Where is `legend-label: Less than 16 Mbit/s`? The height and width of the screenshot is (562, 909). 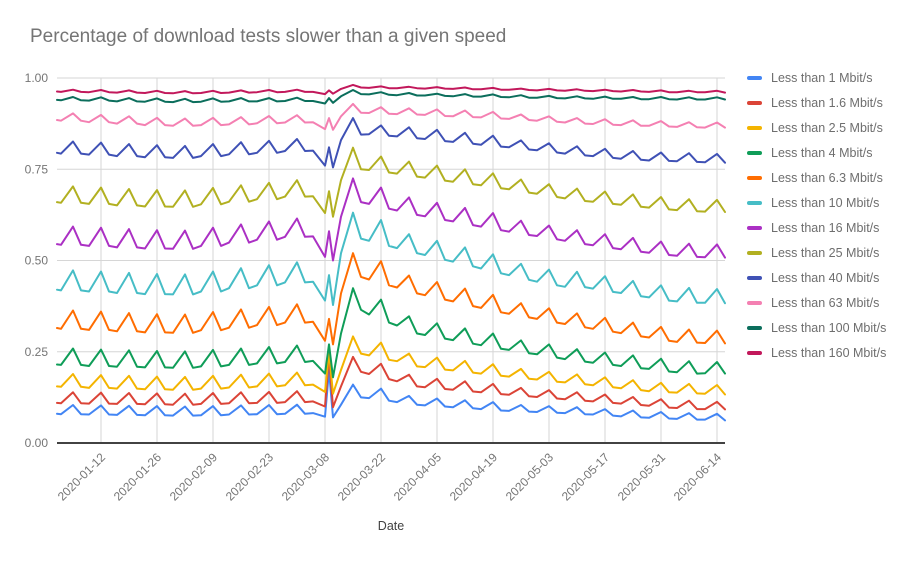
legend-label: Less than 16 Mbit/s is located at coordinates (825, 228).